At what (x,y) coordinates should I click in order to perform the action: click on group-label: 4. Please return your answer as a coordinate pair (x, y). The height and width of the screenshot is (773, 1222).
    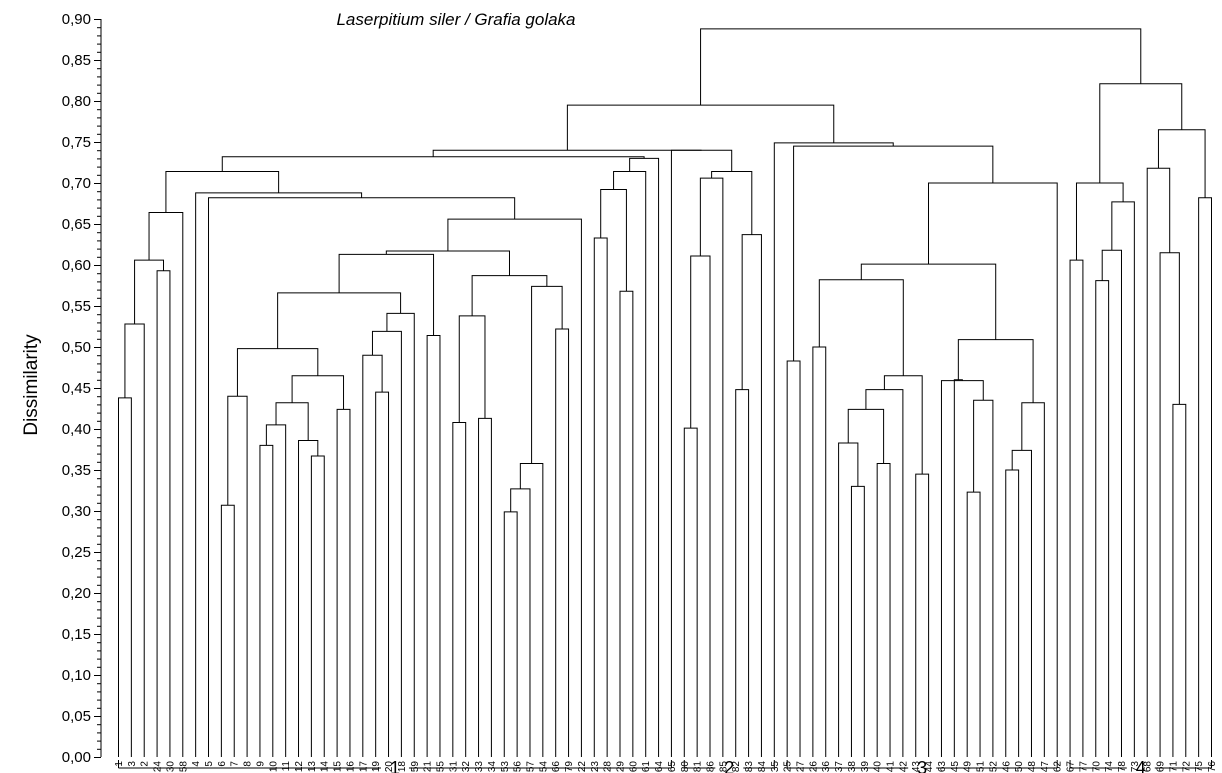
    Looking at the image, I should click on (1141, 765).